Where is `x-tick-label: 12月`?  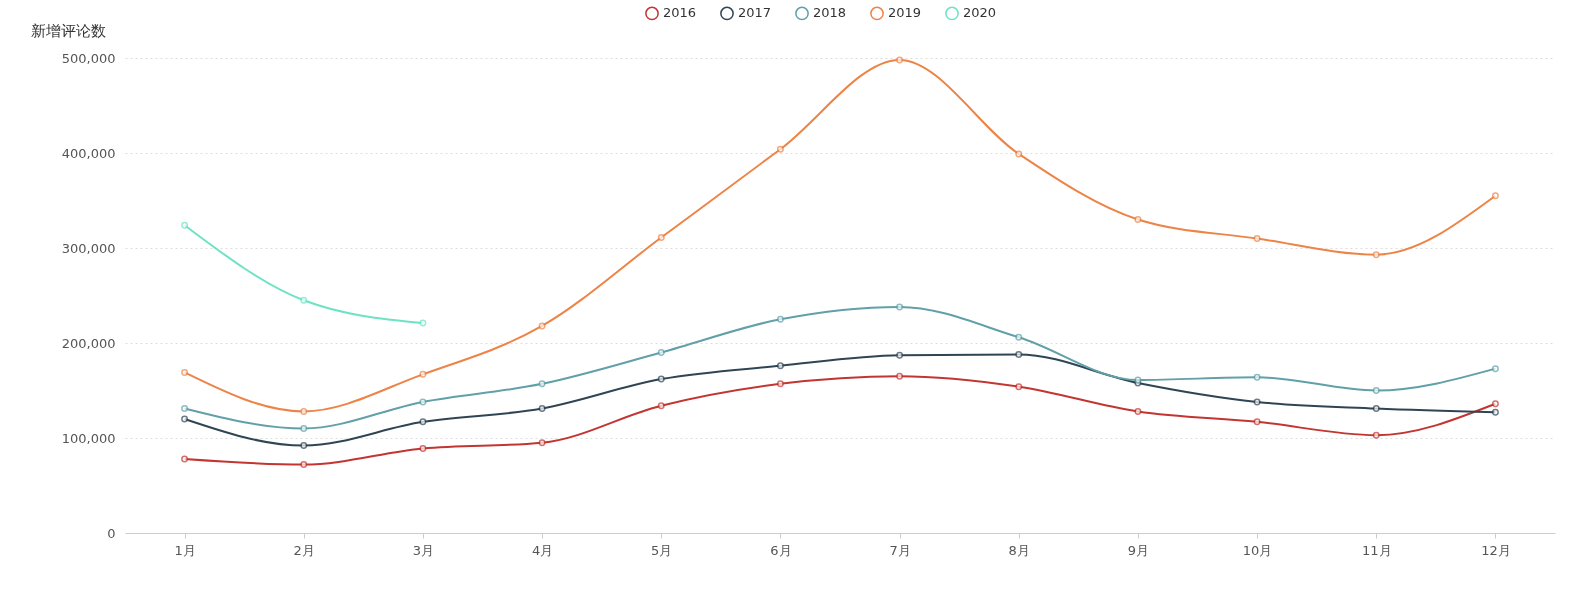
x-tick-label: 12月 is located at coordinates (1496, 550).